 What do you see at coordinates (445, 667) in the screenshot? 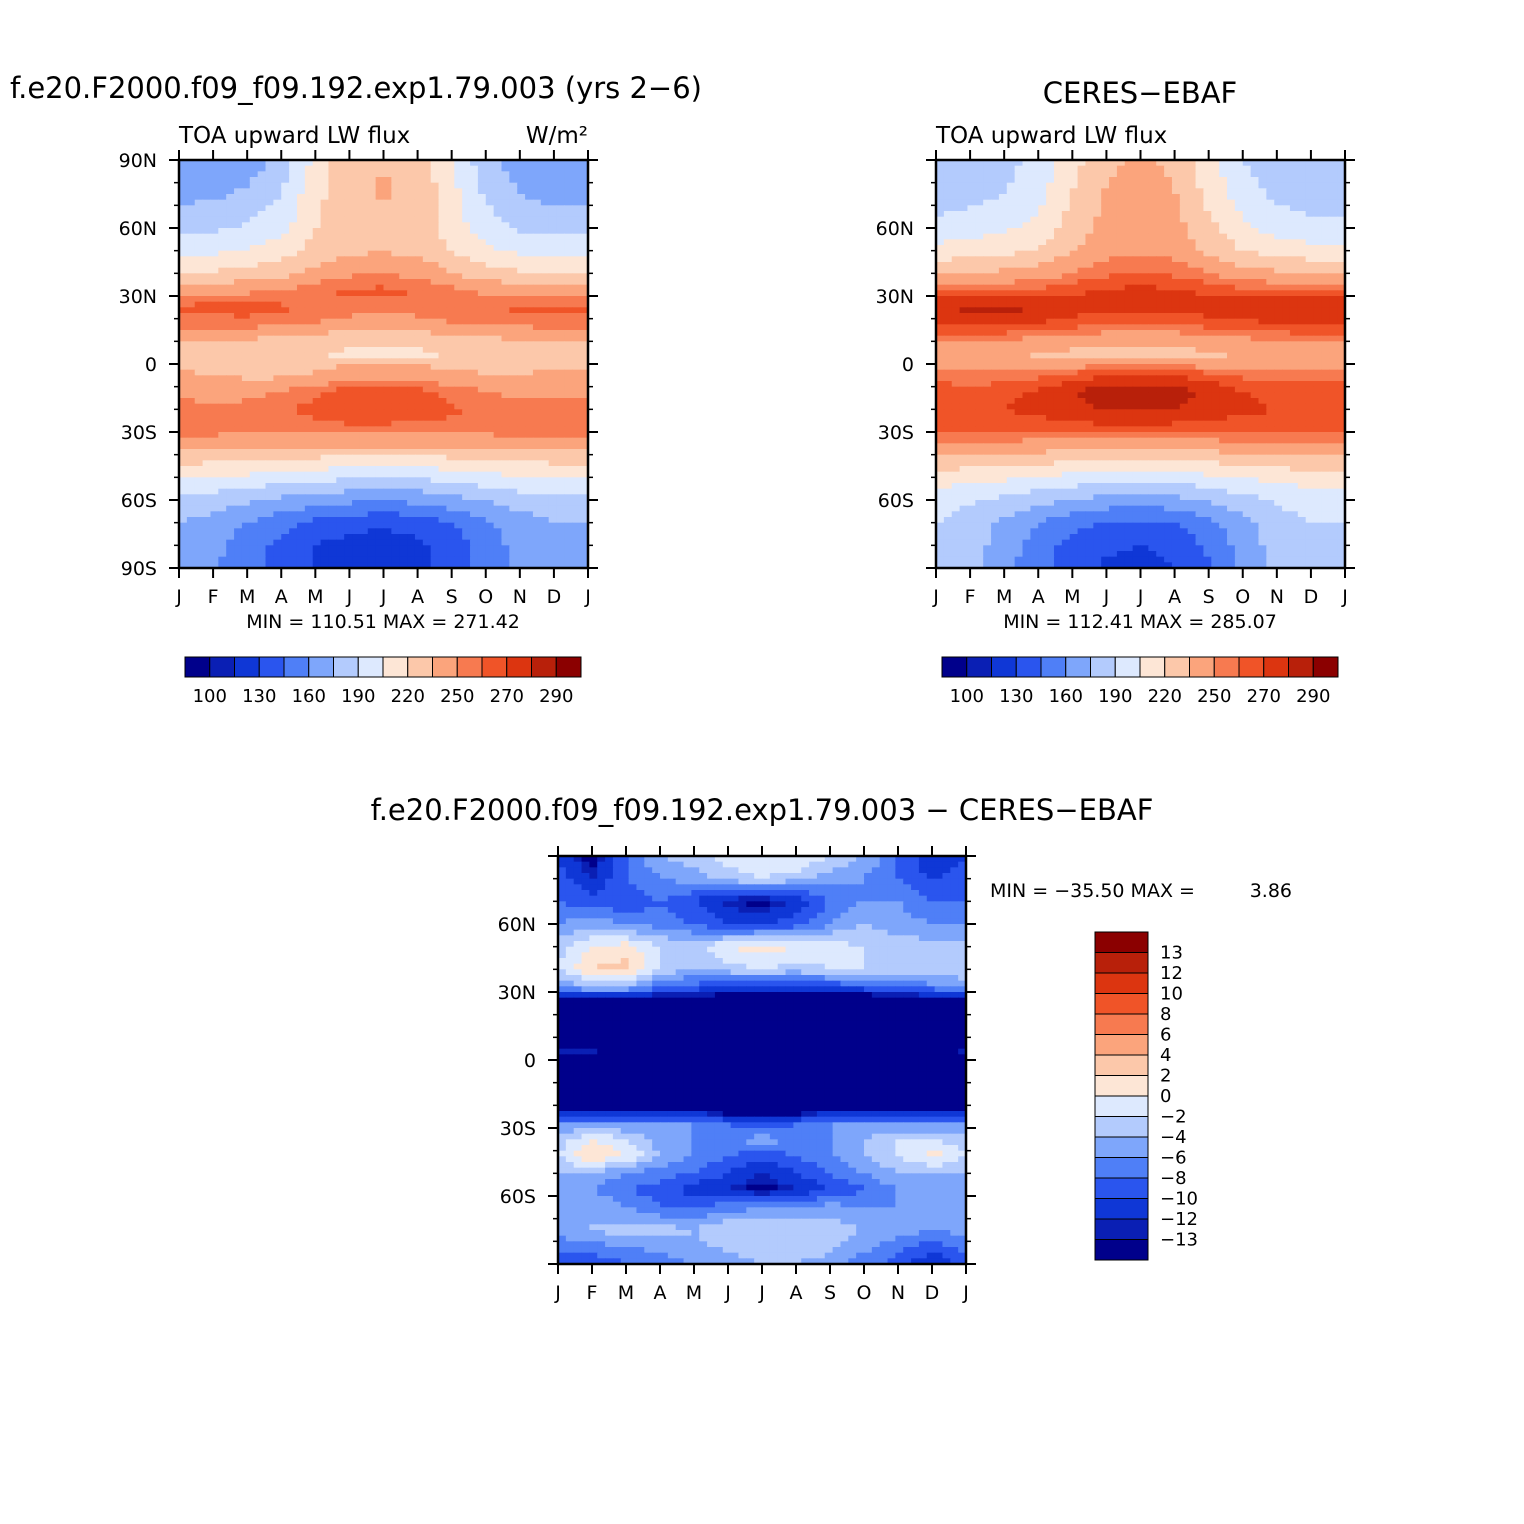
I see `model-colorbar-box` at bounding box center [445, 667].